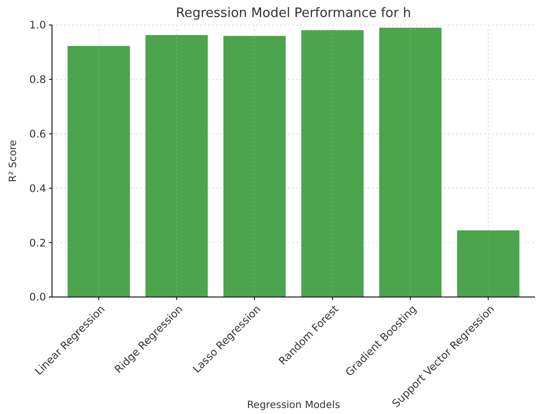 Image resolution: width=551 pixels, height=414 pixels. What do you see at coordinates (37, 80) in the screenshot?
I see `y-tick-label: 0.8` at bounding box center [37, 80].